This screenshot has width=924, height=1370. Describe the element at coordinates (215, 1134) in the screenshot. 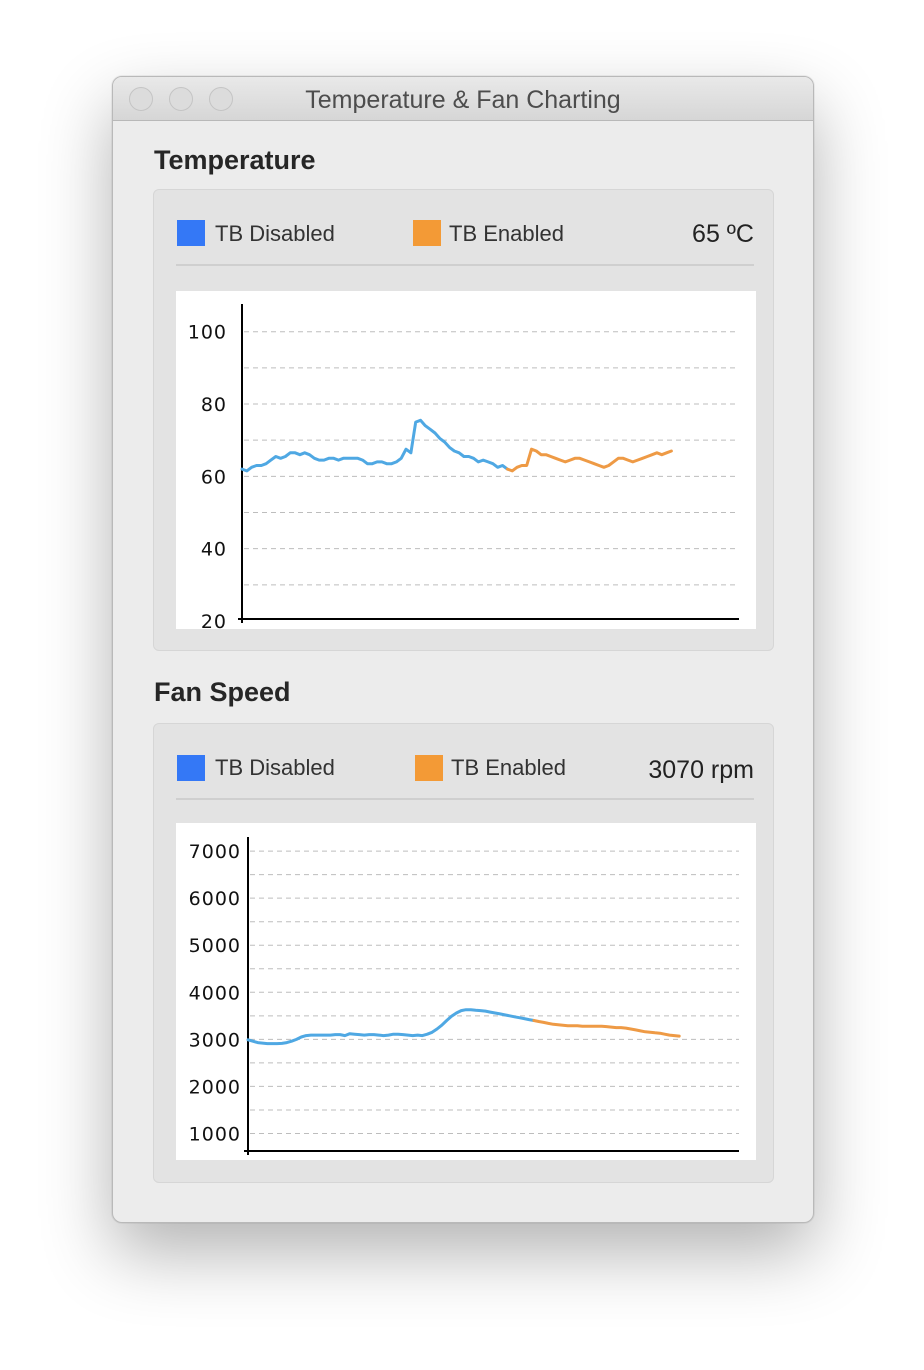

I see `fan-chart-y-tick-label: 1000` at that location.